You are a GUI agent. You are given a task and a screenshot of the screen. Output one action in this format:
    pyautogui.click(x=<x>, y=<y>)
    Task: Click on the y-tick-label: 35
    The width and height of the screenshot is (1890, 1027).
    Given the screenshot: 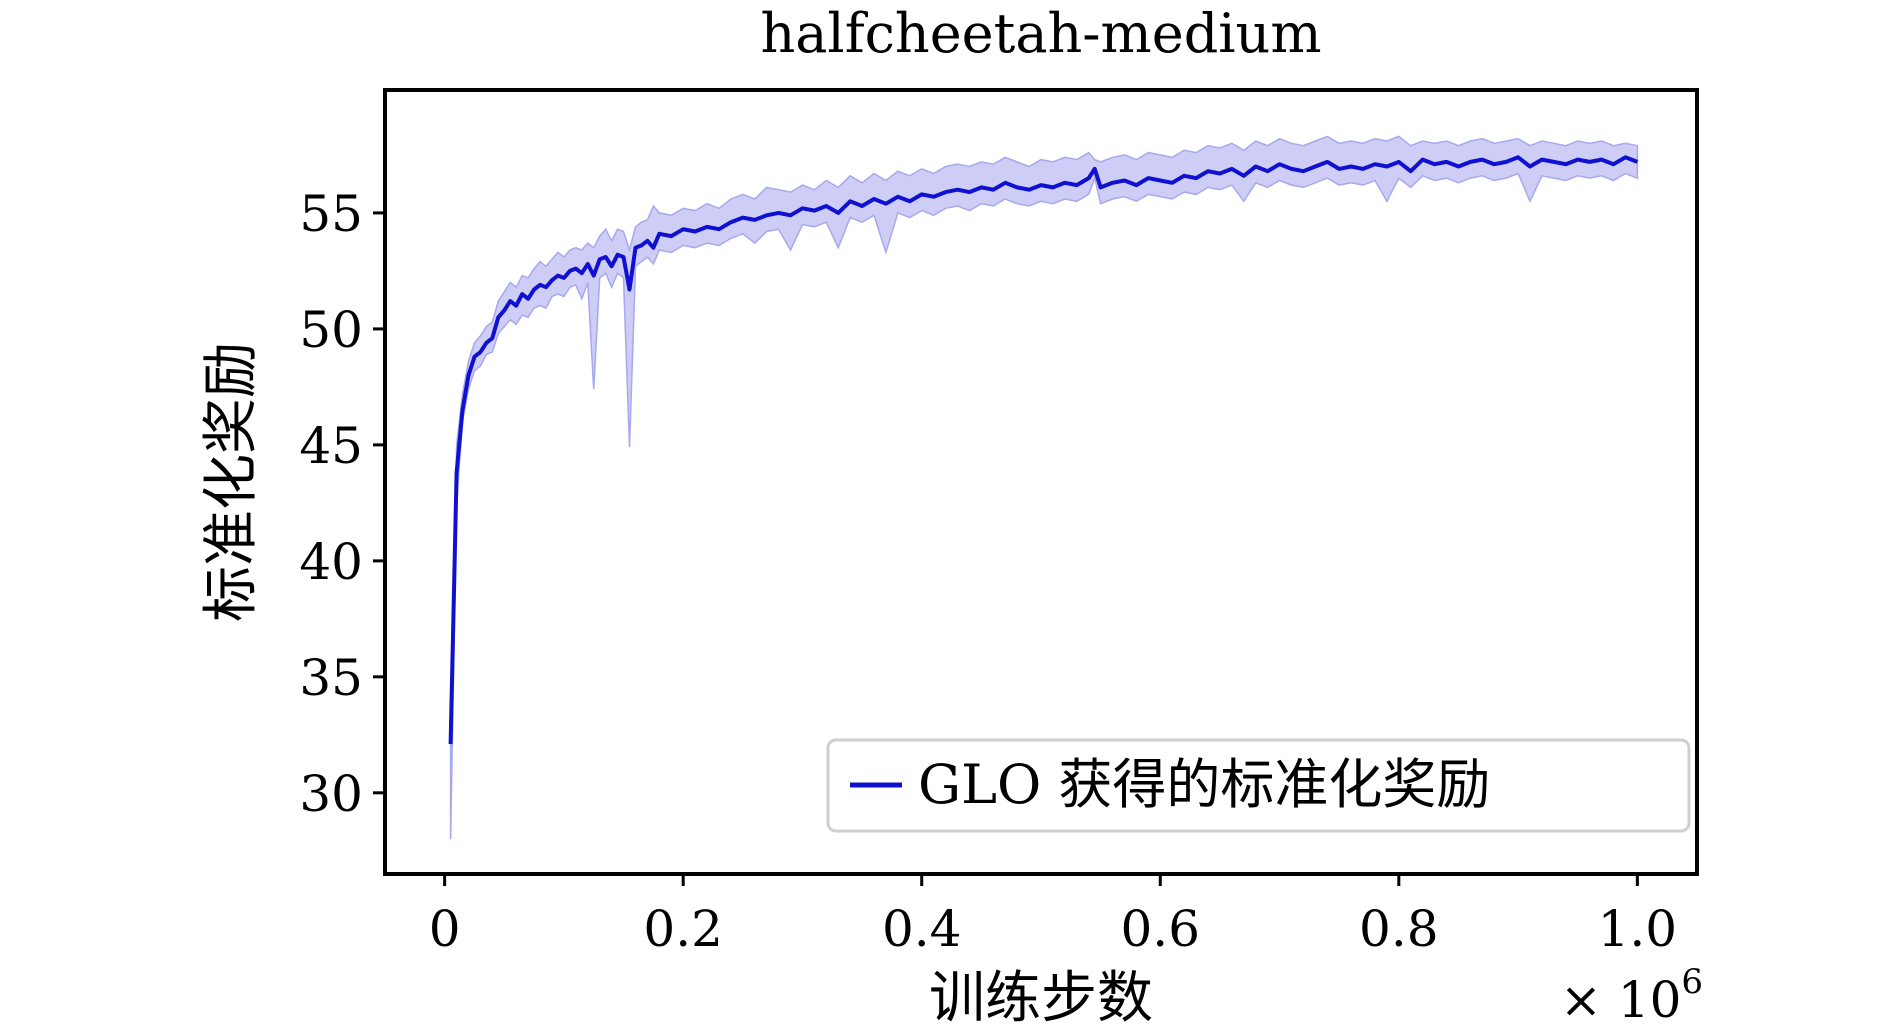 What is the action you would take?
    pyautogui.click(x=331, y=678)
    